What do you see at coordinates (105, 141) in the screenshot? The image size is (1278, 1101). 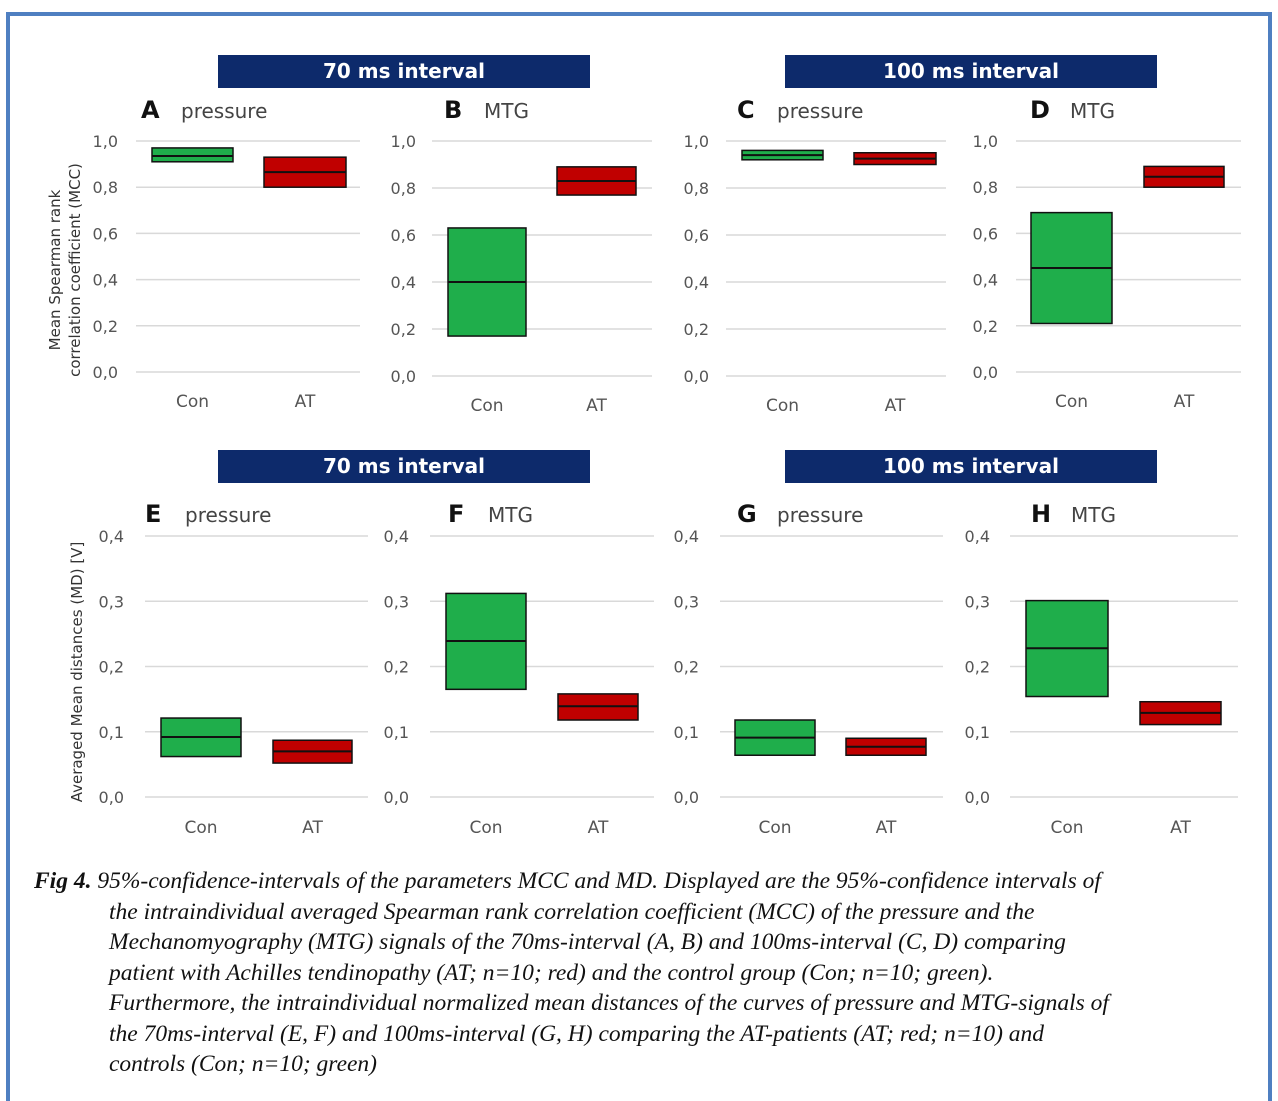 I see `panel-a-tick-label: 1,0` at bounding box center [105, 141].